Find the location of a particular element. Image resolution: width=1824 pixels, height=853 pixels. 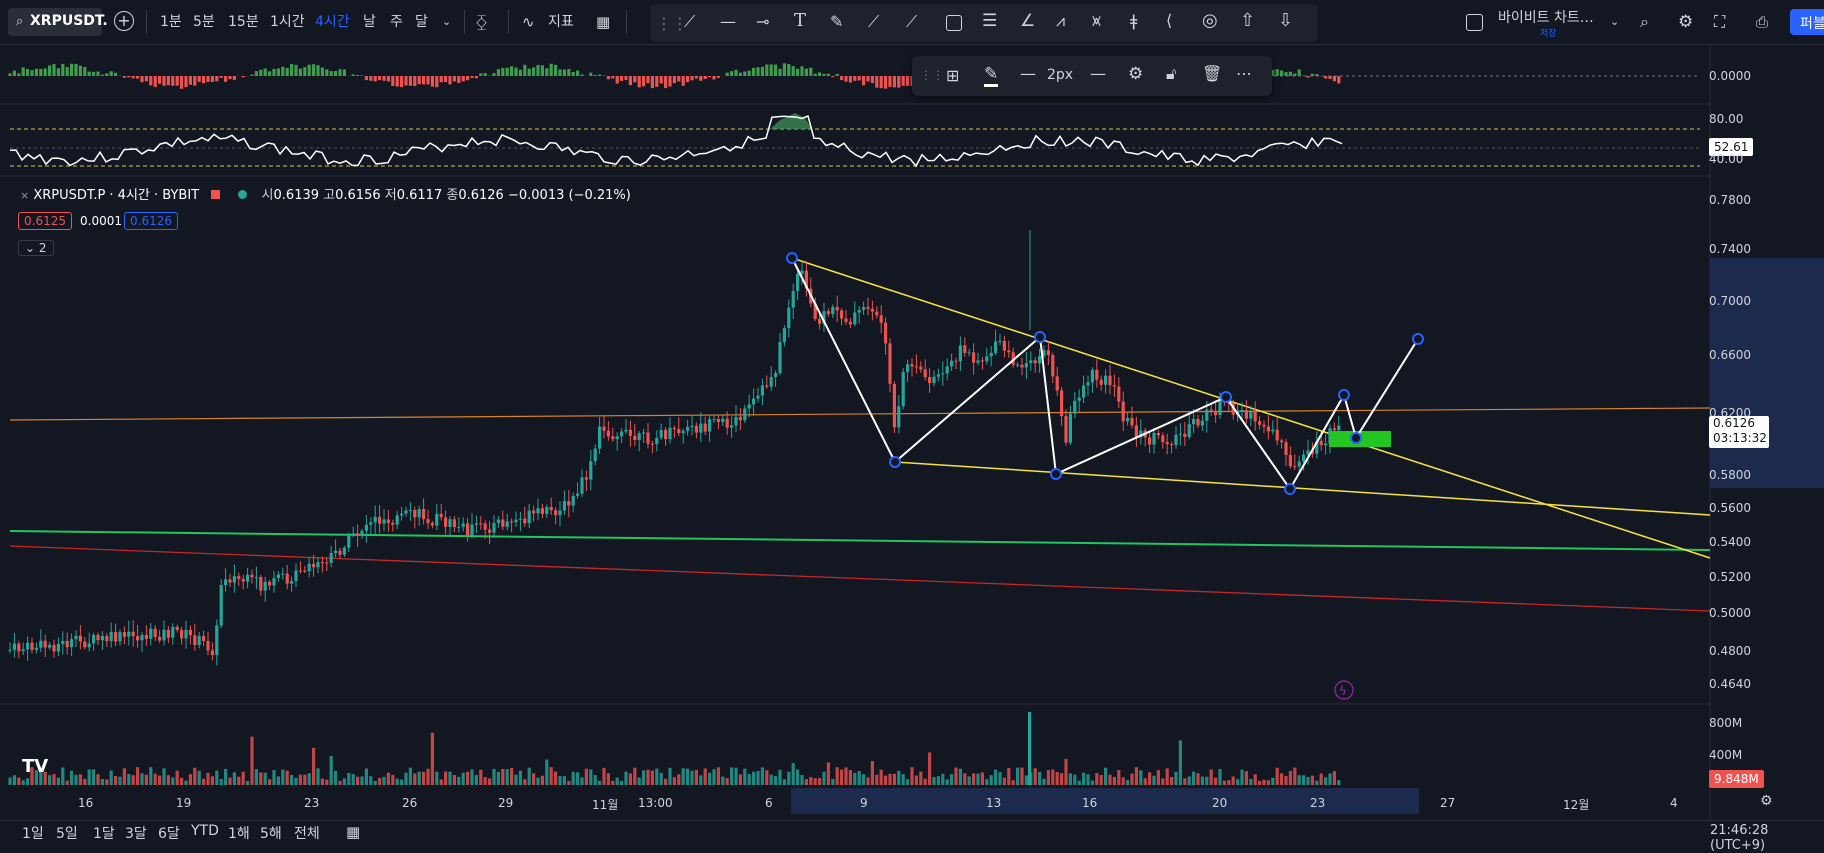

range-1y: 1해 is located at coordinates (239, 833).